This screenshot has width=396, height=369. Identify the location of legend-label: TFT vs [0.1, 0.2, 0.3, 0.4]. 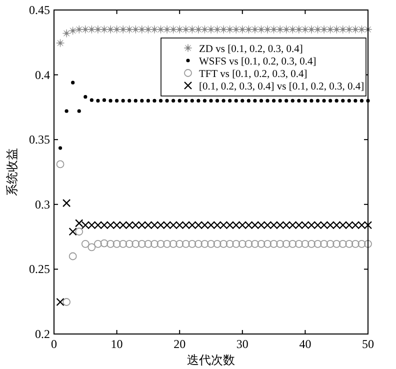
(253, 74).